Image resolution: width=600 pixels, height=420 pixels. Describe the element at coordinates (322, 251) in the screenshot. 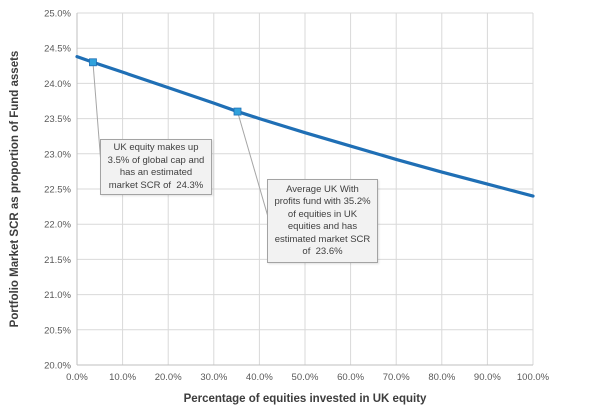

I see `annotation-line: of 23.6%` at that location.